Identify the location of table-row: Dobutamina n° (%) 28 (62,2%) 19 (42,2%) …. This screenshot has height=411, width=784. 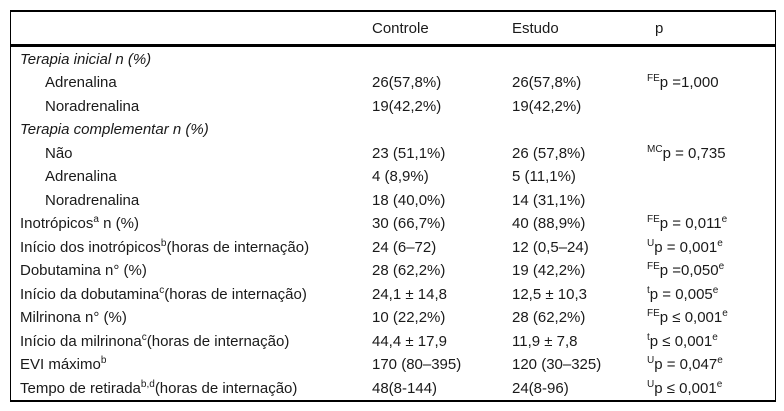
(393, 270).